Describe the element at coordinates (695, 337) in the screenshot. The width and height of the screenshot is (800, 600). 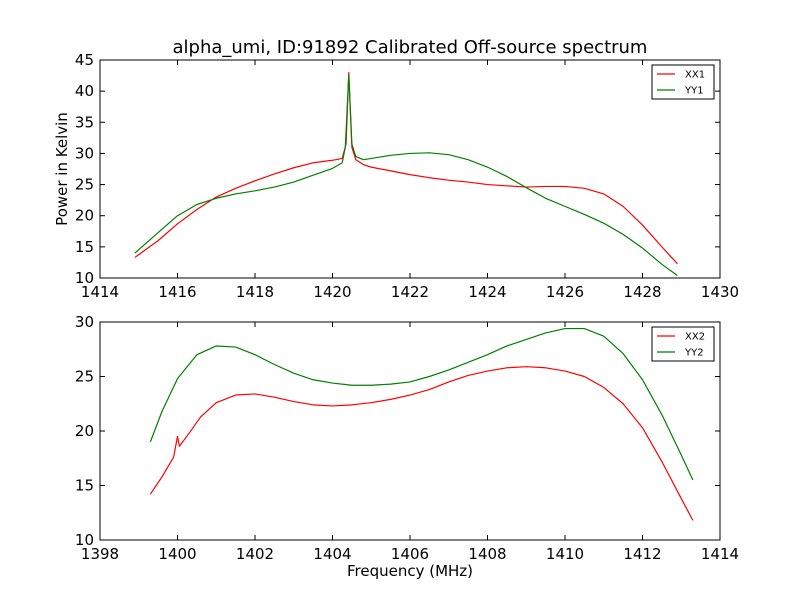
I see `legend-label-xx2: XX2` at that location.